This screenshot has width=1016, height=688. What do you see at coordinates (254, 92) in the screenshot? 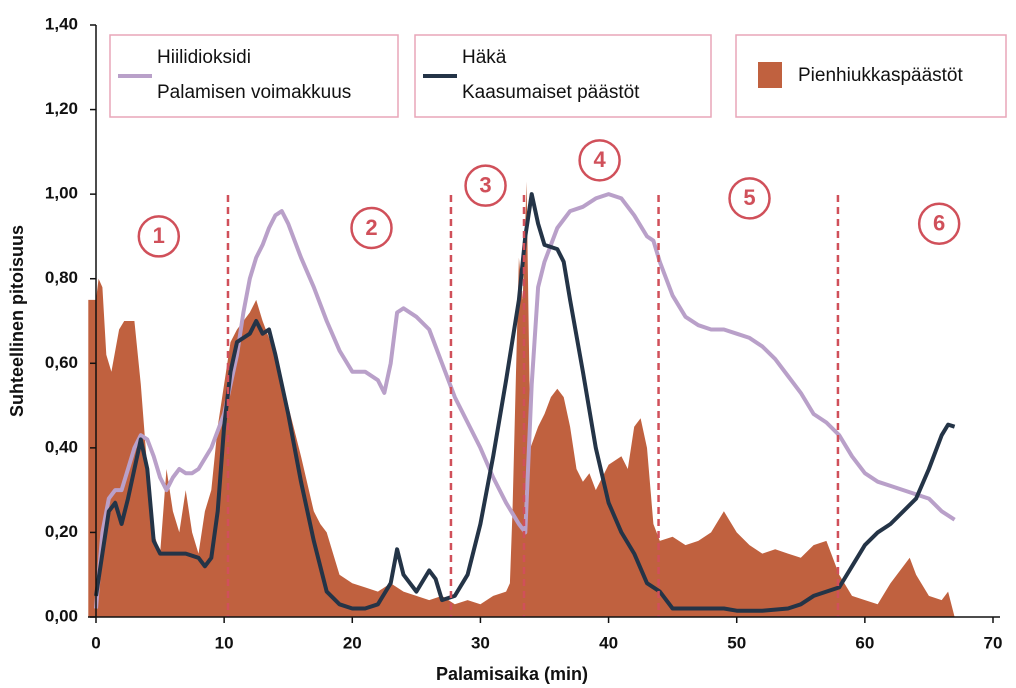
I see `legend-sublabel: Palamisen voimakkuus` at bounding box center [254, 92].